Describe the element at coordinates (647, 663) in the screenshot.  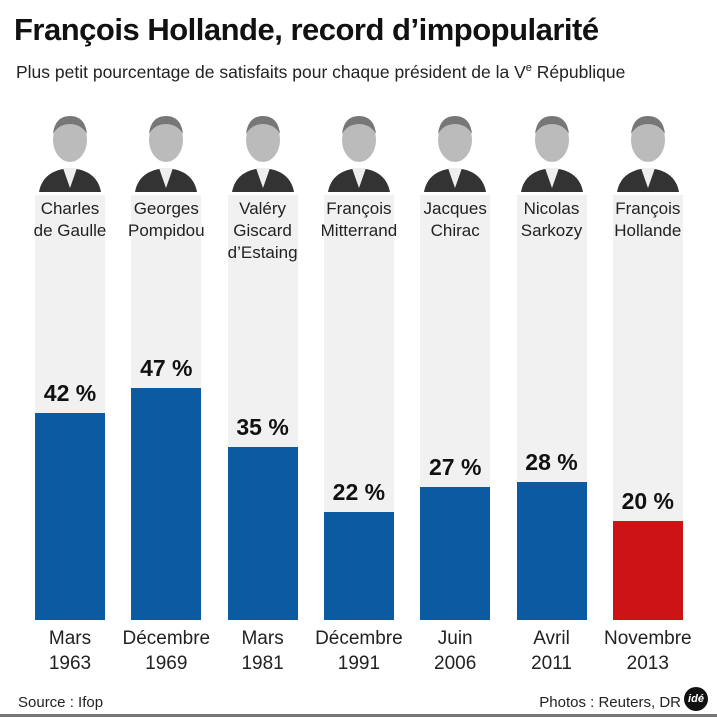
I see `date-line: 2013` at that location.